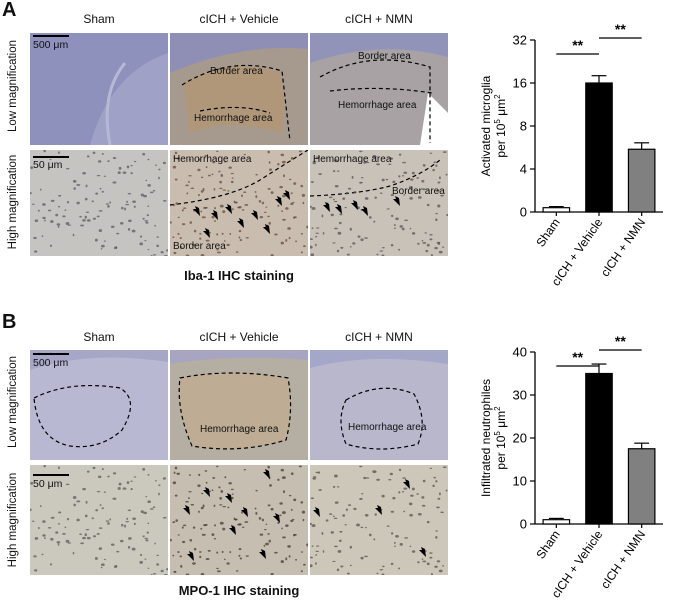 This screenshot has height=606, width=675. What do you see at coordinates (523, 169) in the screenshot?
I see `y-tick-label: 4` at bounding box center [523, 169].